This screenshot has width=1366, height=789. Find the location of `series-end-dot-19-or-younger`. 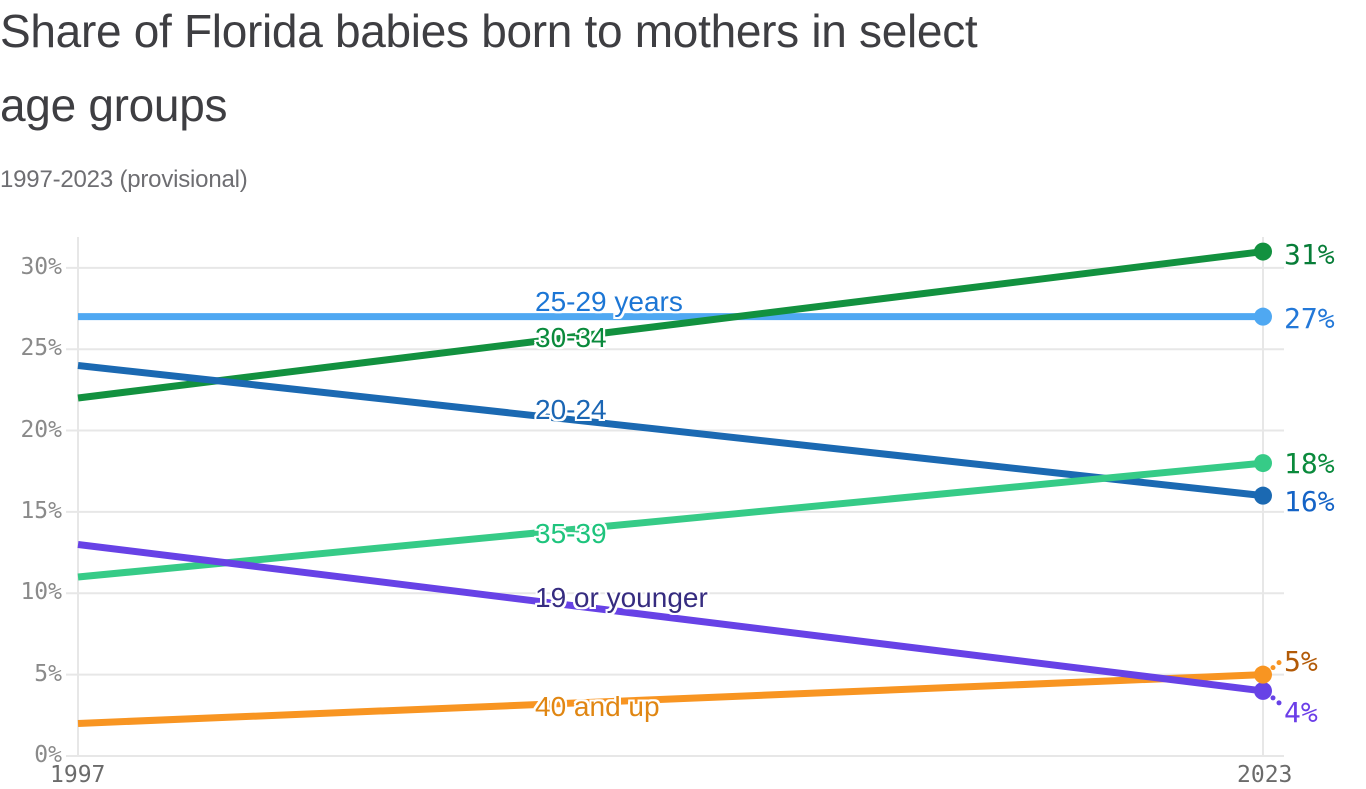

series-end-dot-19-or-younger is located at coordinates (1263, 690).